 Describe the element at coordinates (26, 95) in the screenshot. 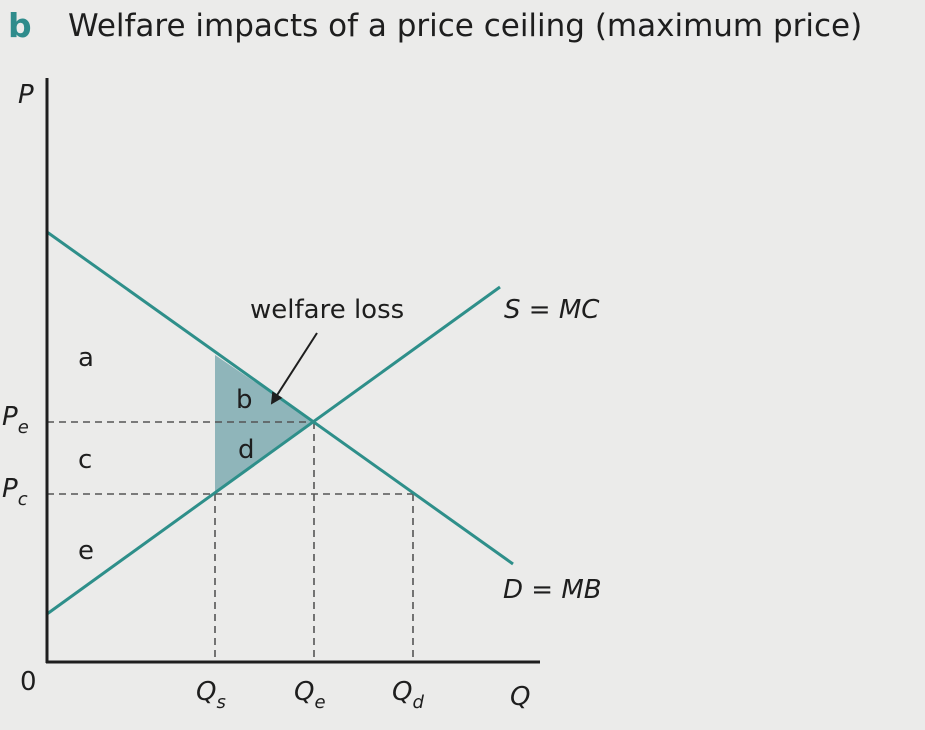

I see `y-axis-label: P` at that location.